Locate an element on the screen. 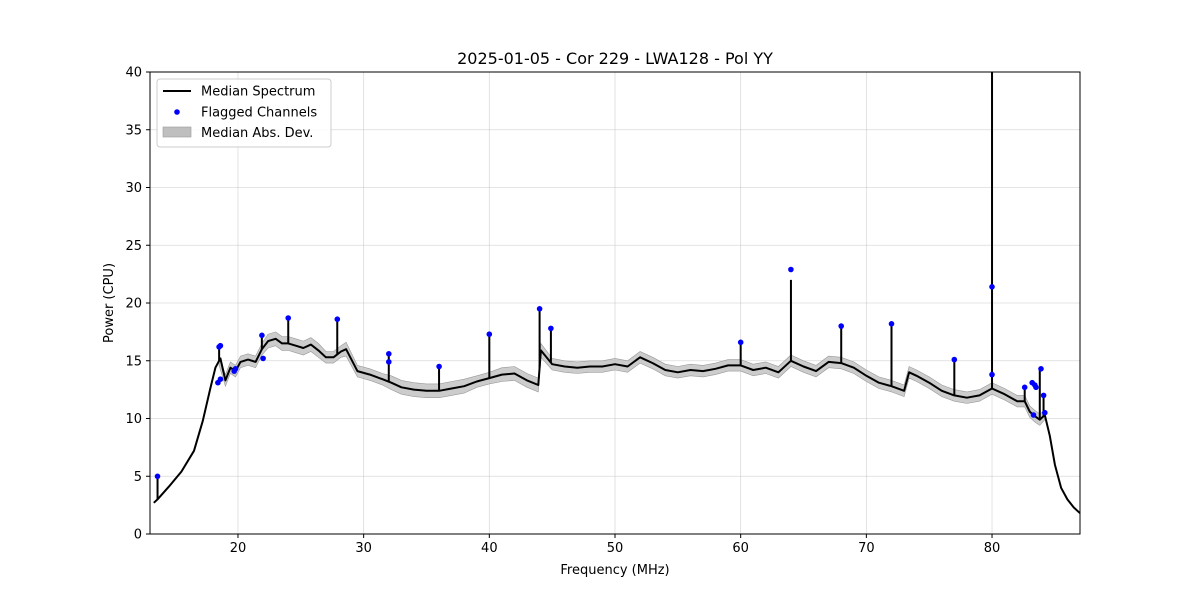 The image size is (1200, 600). legend-band-swatch is located at coordinates (177, 132).